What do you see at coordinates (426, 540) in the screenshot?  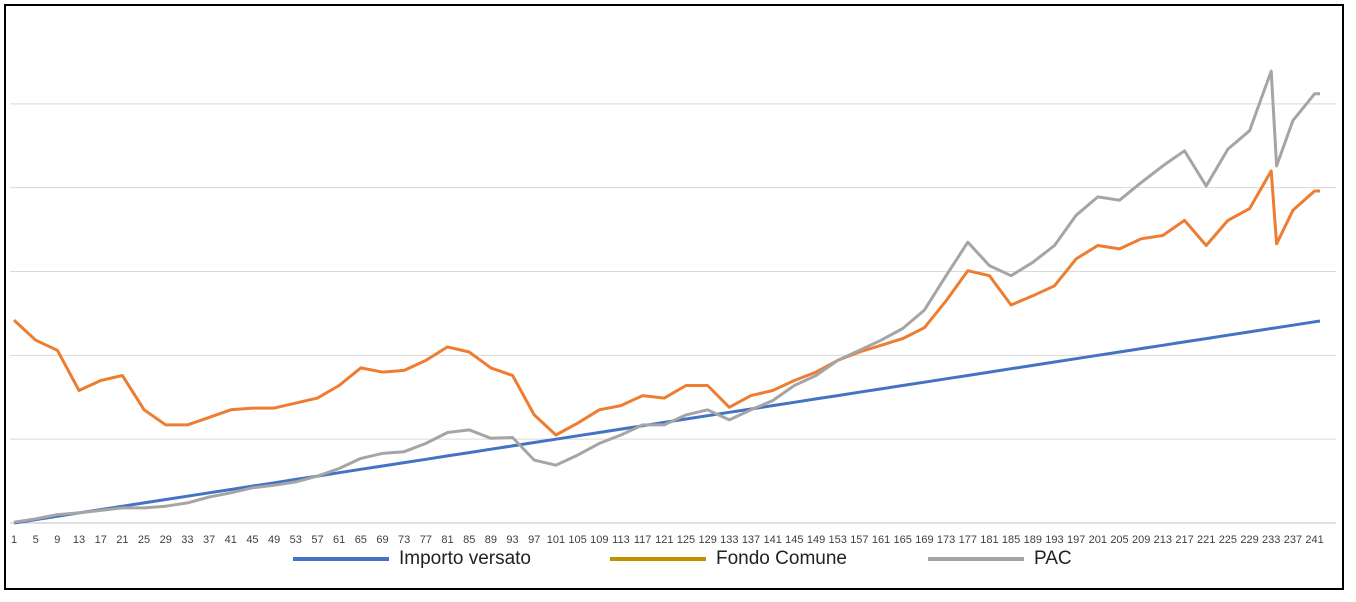 I see `x-tick-label: 77` at bounding box center [426, 540].